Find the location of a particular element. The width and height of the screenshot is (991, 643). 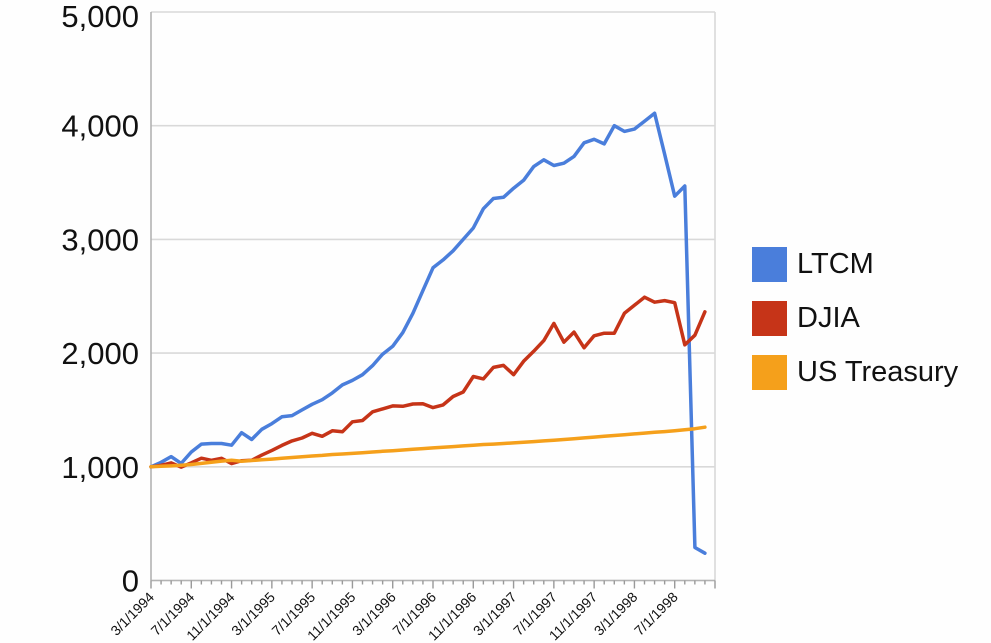

y-axis-label-5,000: 5,000 is located at coordinates (100, 17).